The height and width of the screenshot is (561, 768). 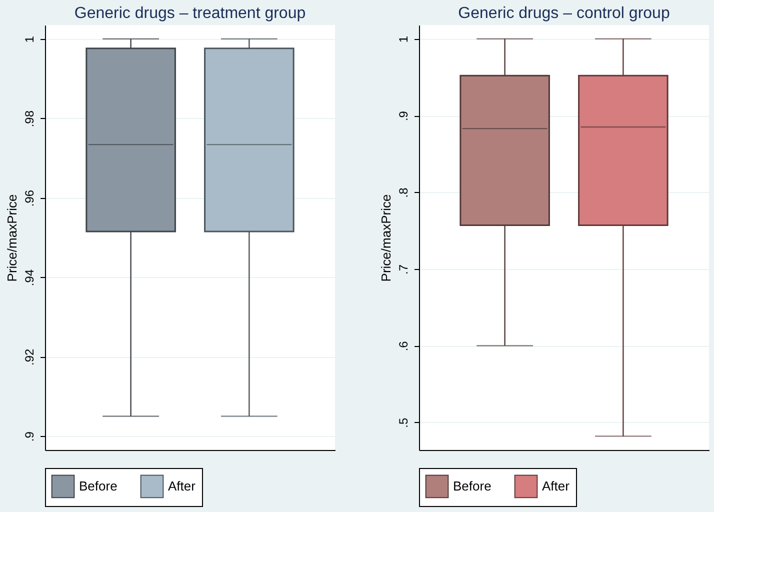 I want to click on y-tick-label: .92, so click(x=29, y=357).